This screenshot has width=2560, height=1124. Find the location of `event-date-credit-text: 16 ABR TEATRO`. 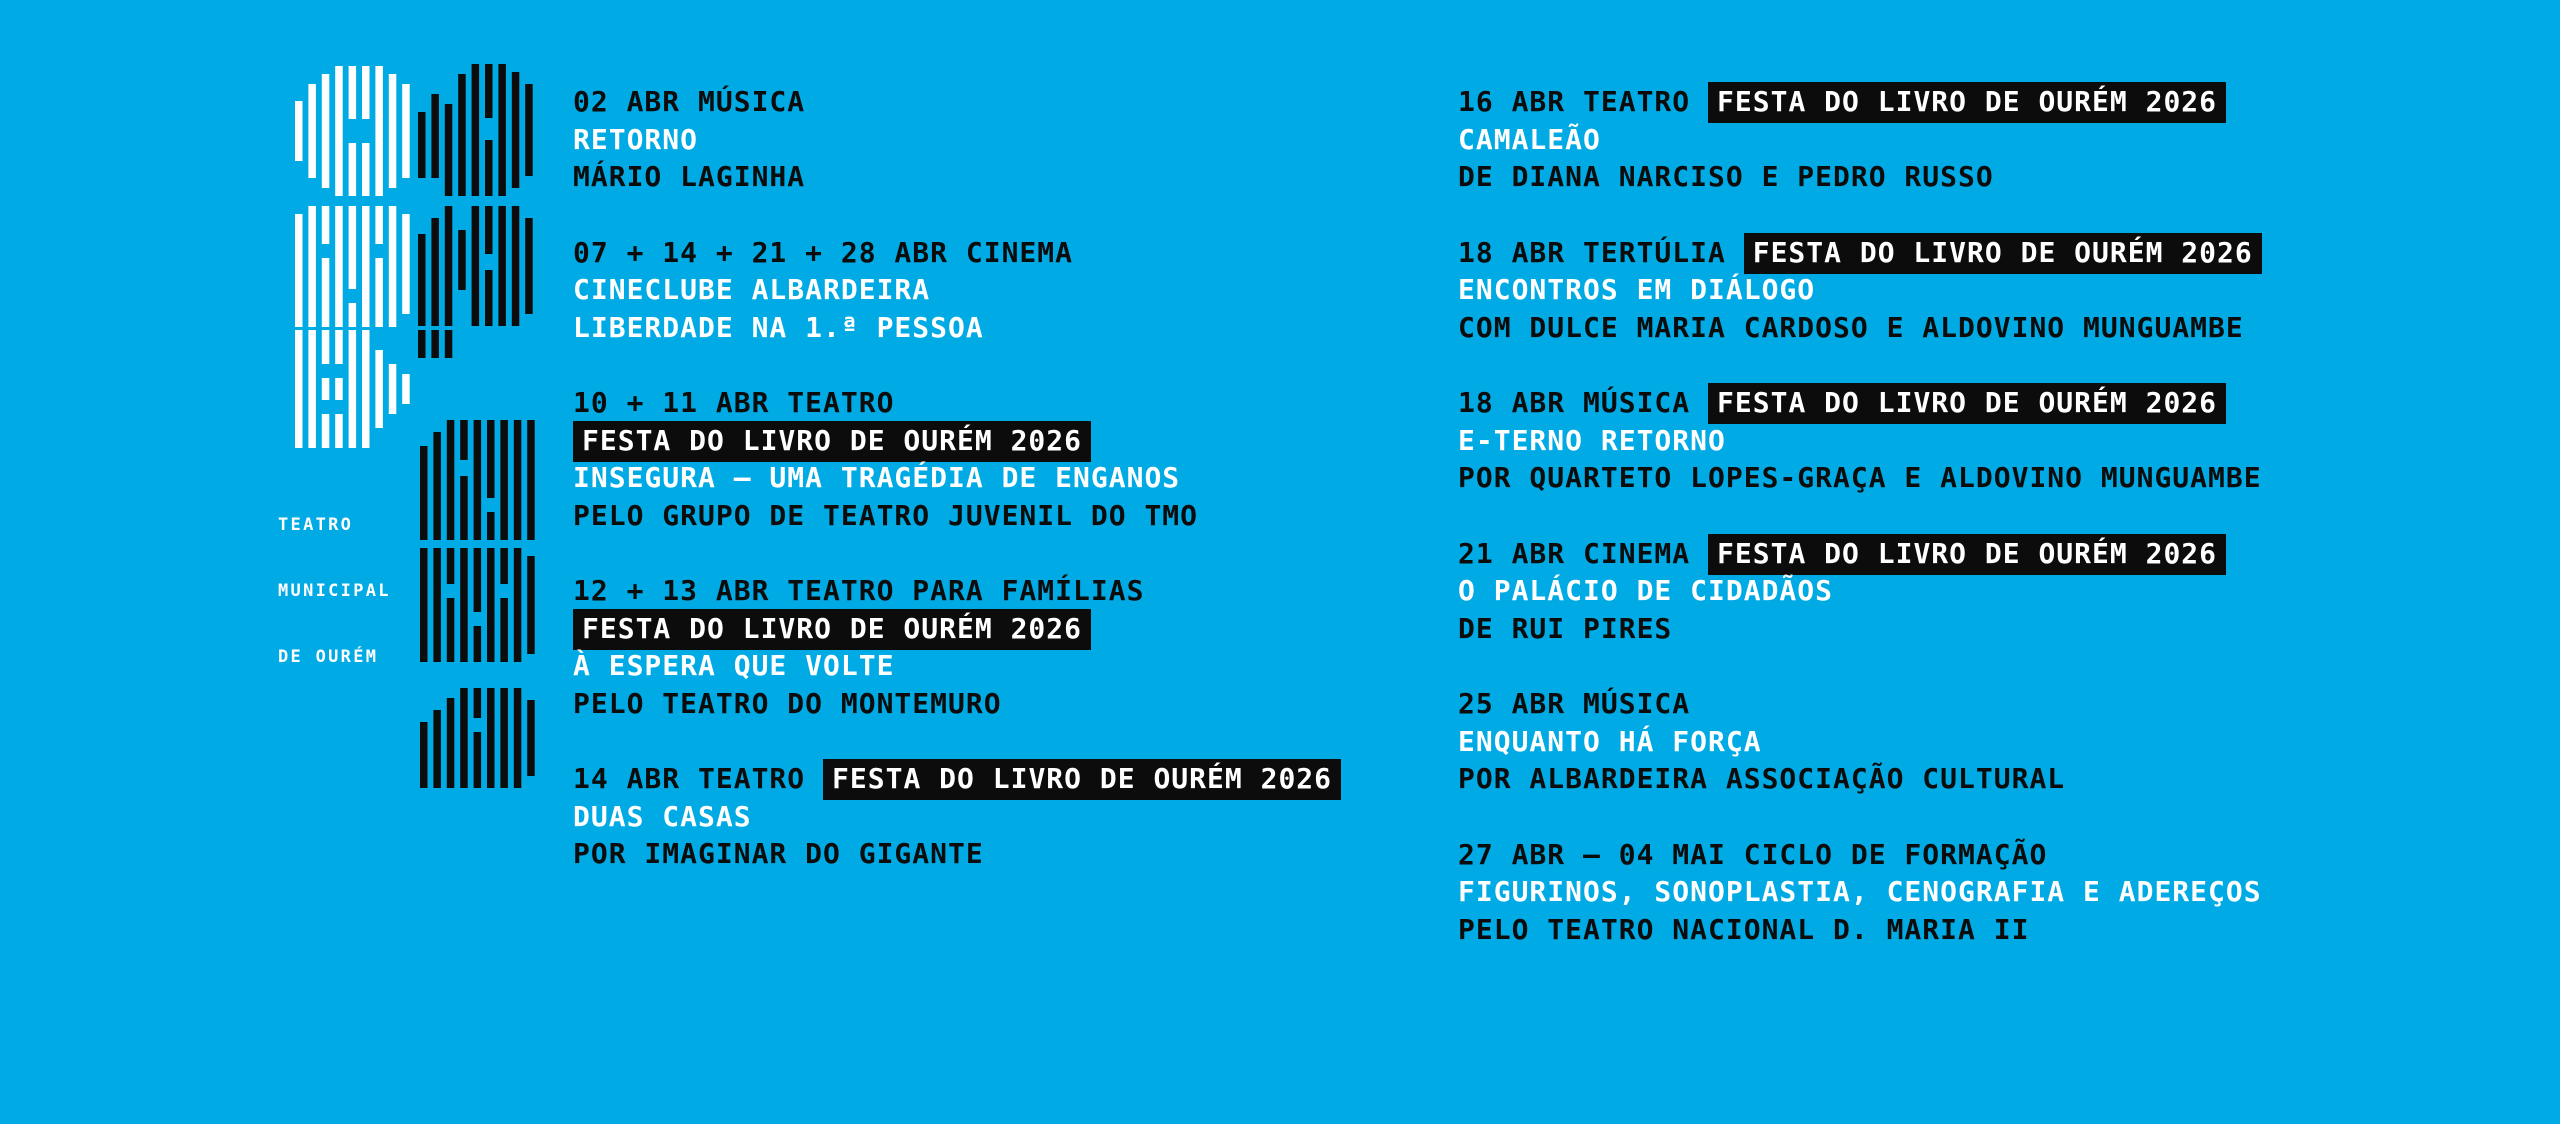

event-date-credit-text: 16 ABR TEATRO is located at coordinates (1583, 101).